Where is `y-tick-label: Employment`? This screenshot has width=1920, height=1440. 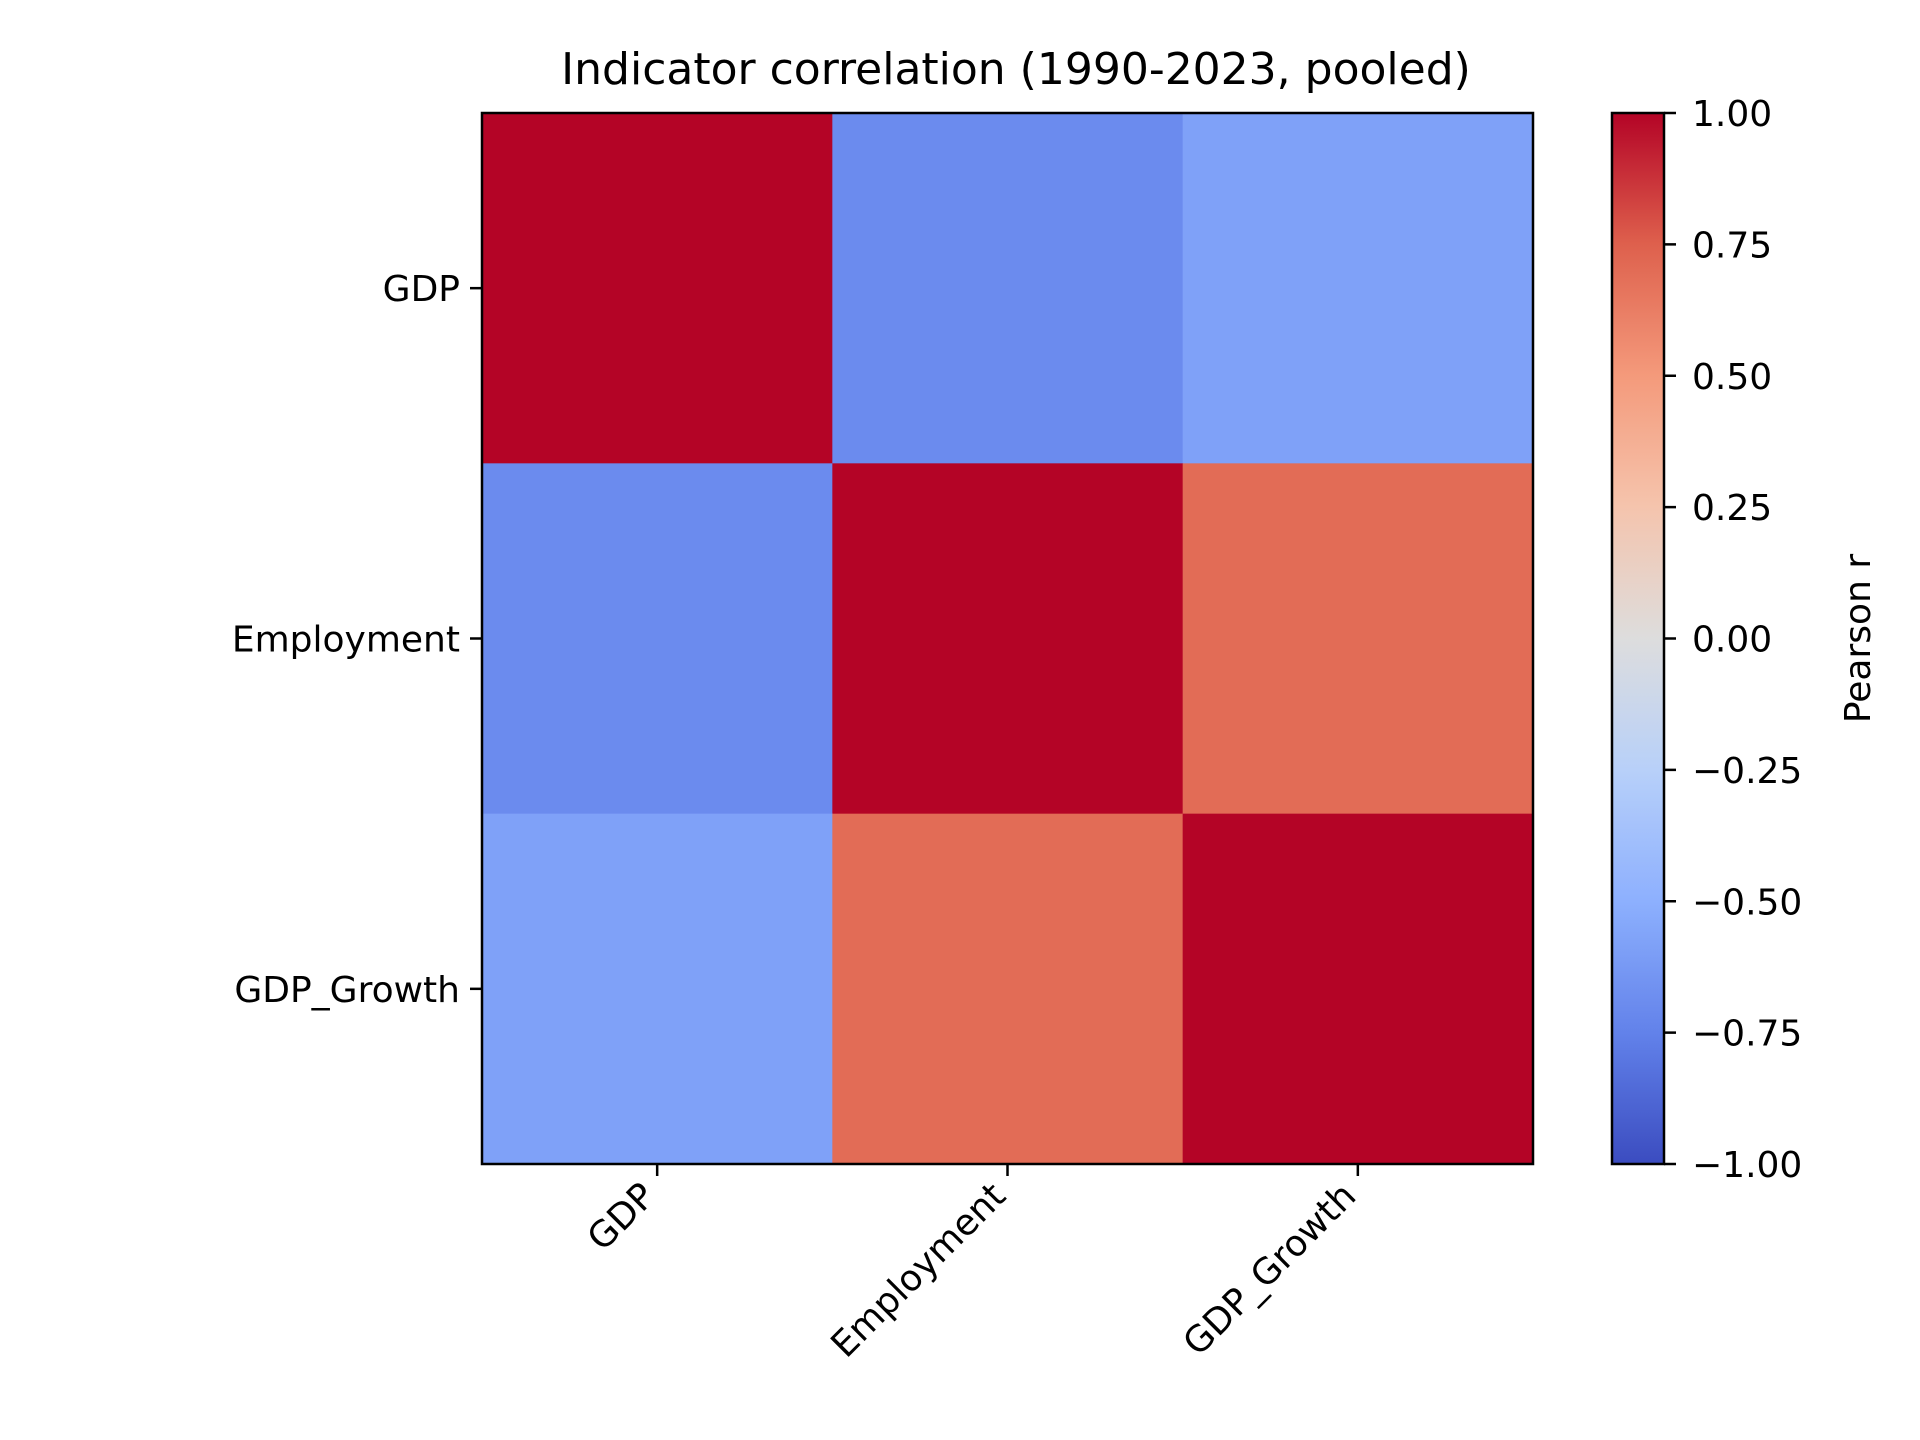 y-tick-label: Employment is located at coordinates (346, 640).